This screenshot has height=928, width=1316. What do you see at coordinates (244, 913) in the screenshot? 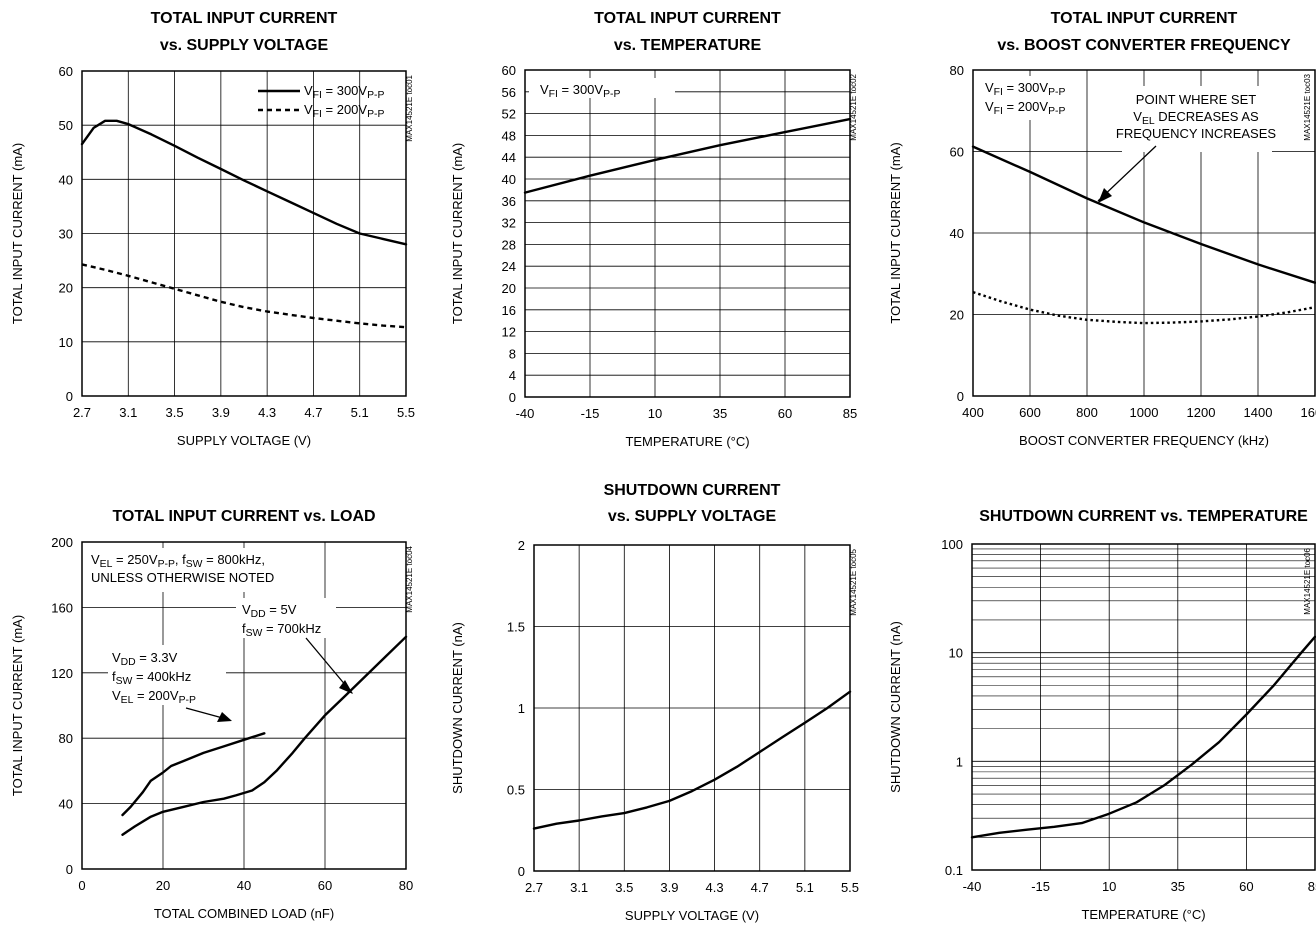
I see `x-axis-label: TOTAL COMBINED LOAD (nF)` at bounding box center [244, 913].